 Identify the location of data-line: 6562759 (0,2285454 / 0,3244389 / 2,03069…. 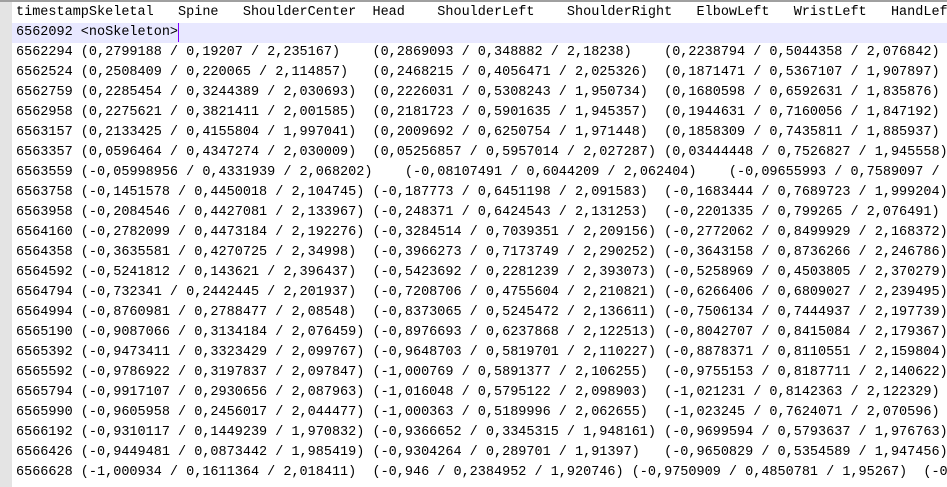
(478, 92).